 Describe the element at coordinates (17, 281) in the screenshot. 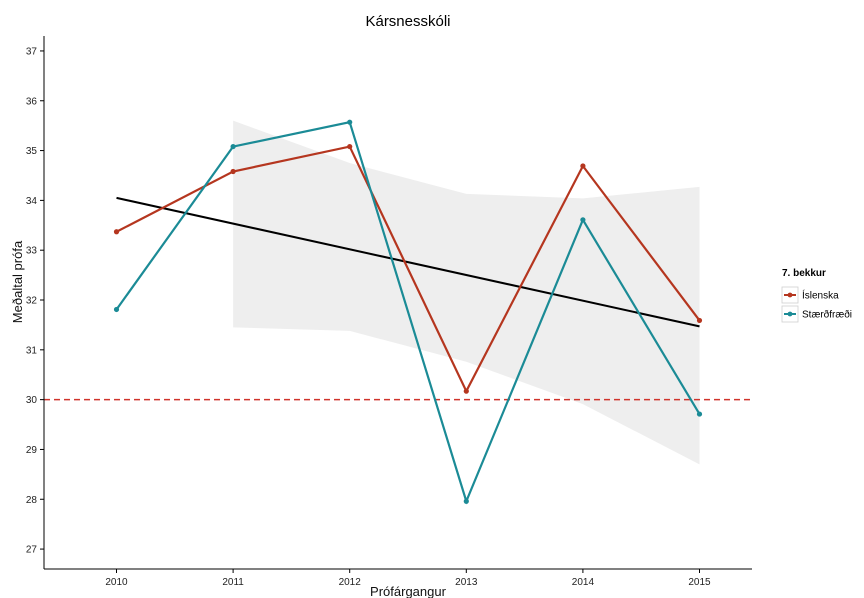

I see `y-axis-title: Meðaltal prófa` at that location.